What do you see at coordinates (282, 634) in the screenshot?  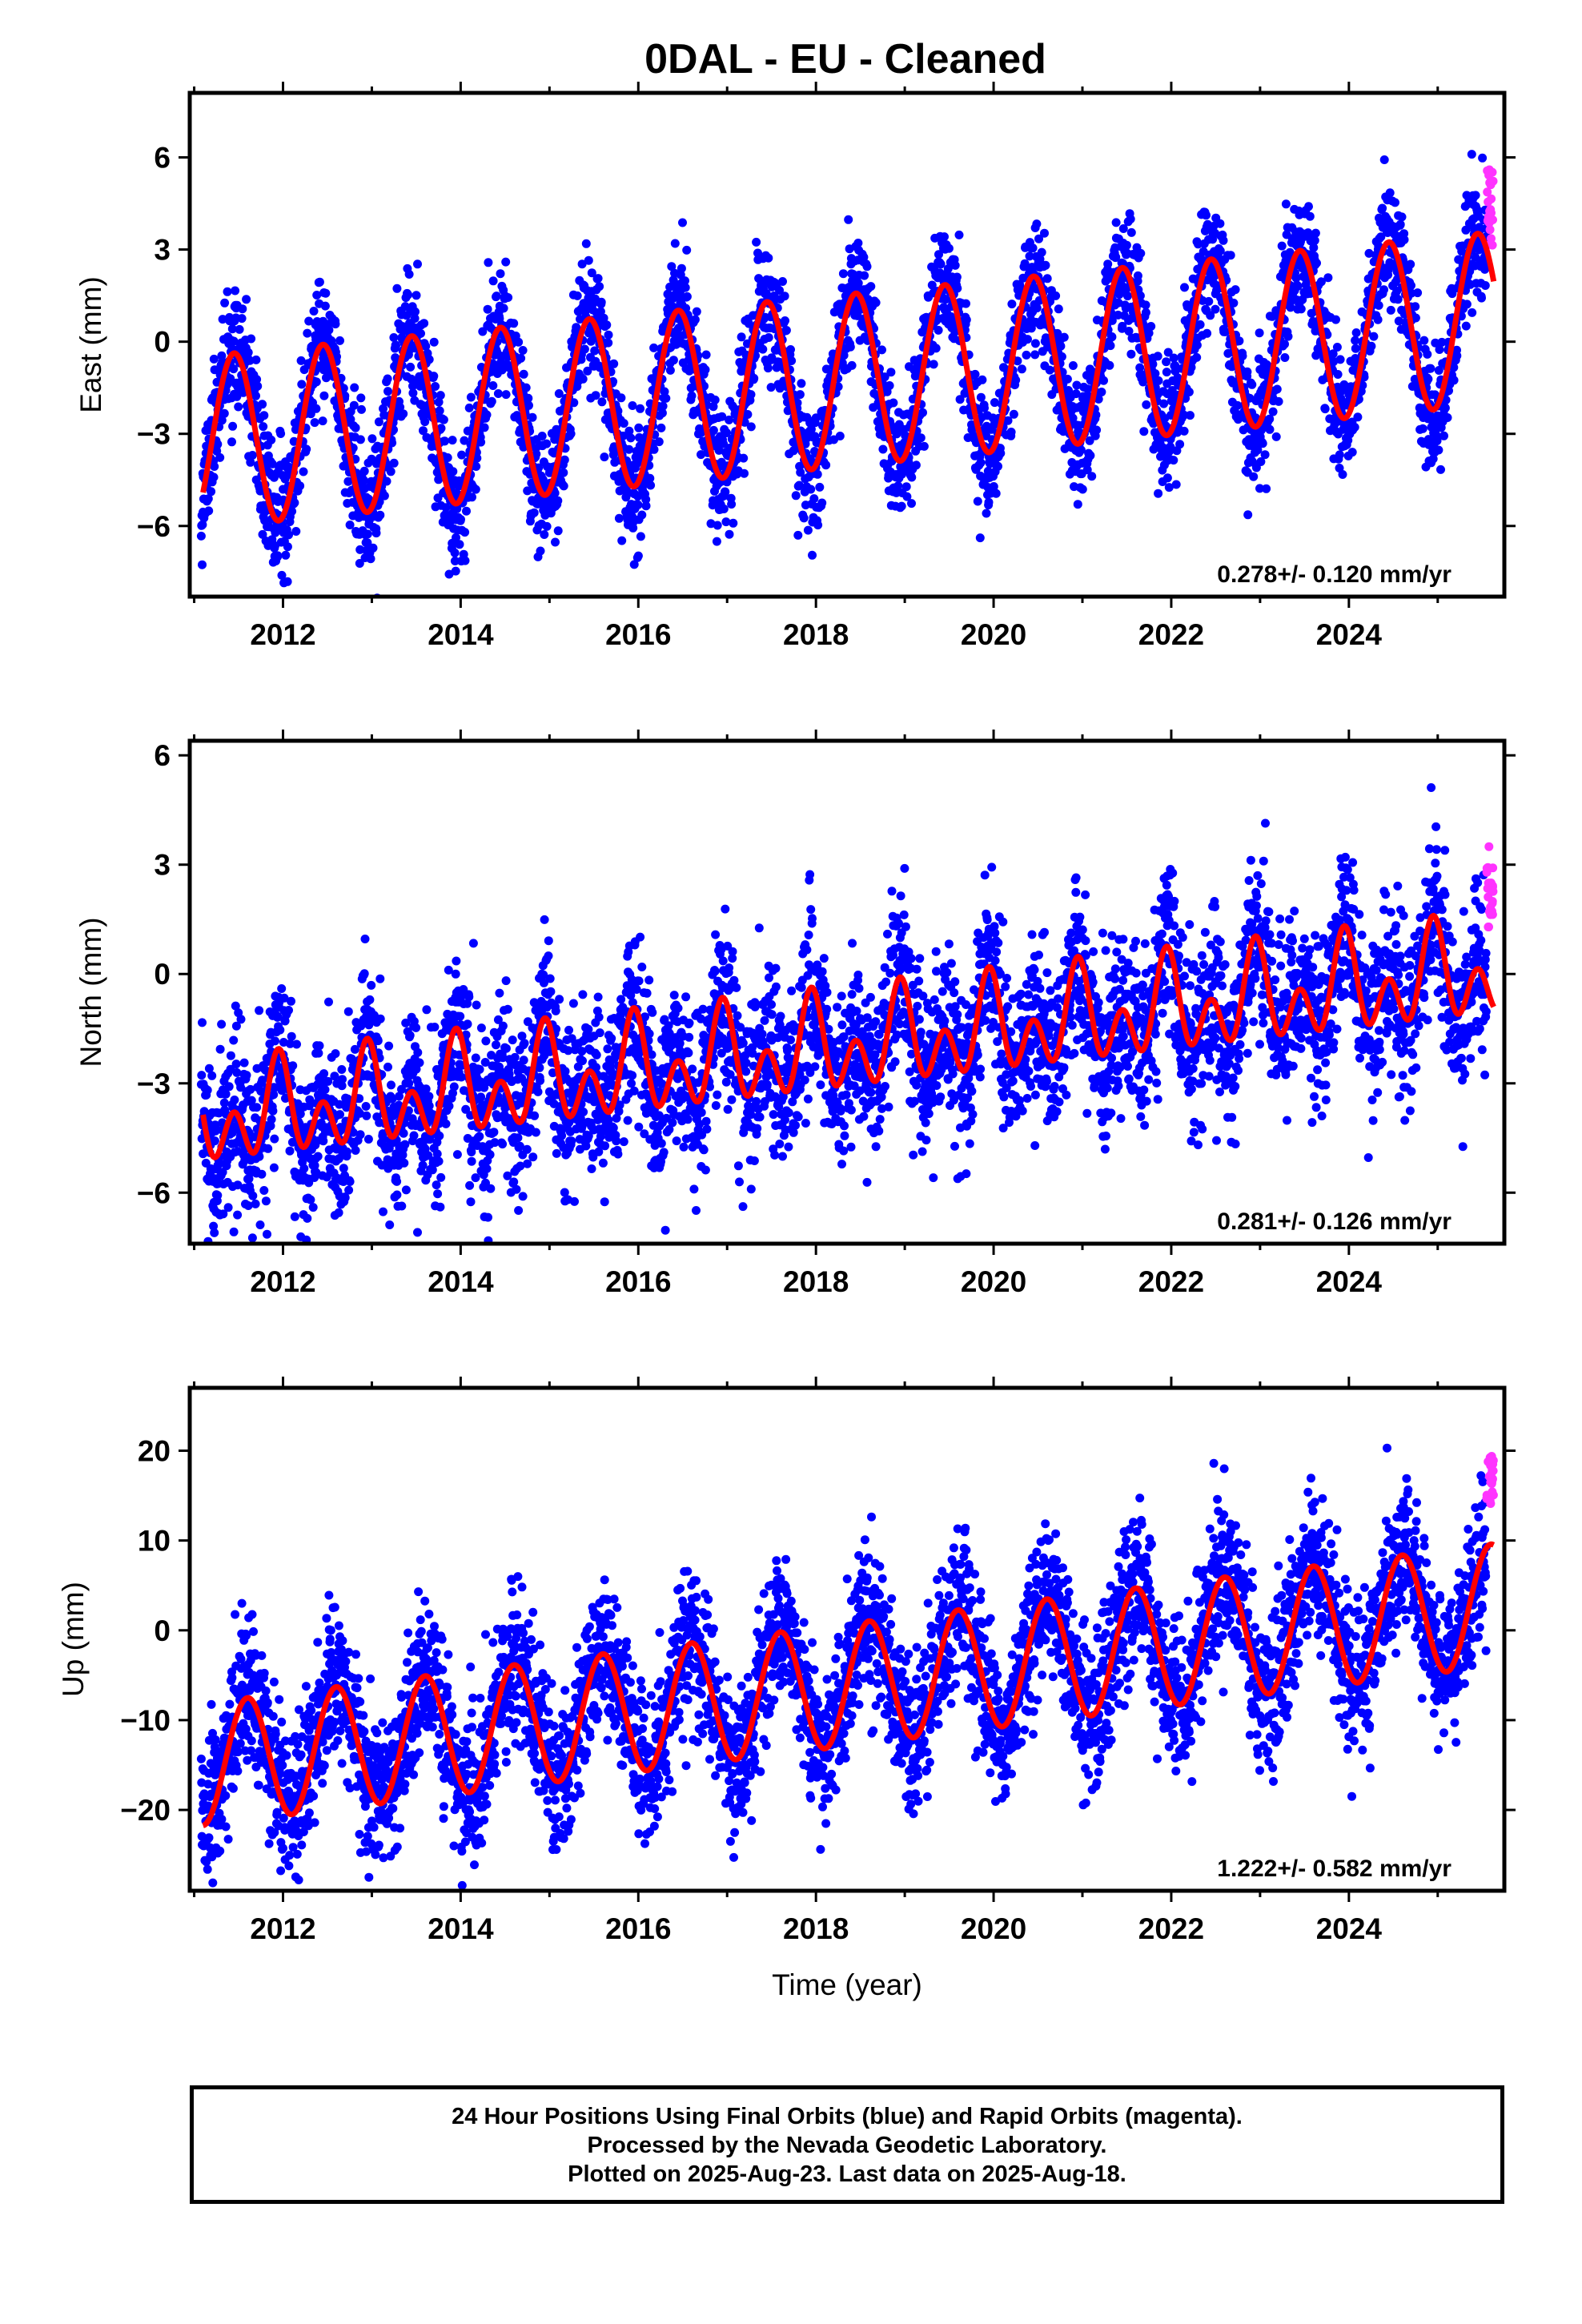 I see `x-tick-label: 2012` at bounding box center [282, 634].